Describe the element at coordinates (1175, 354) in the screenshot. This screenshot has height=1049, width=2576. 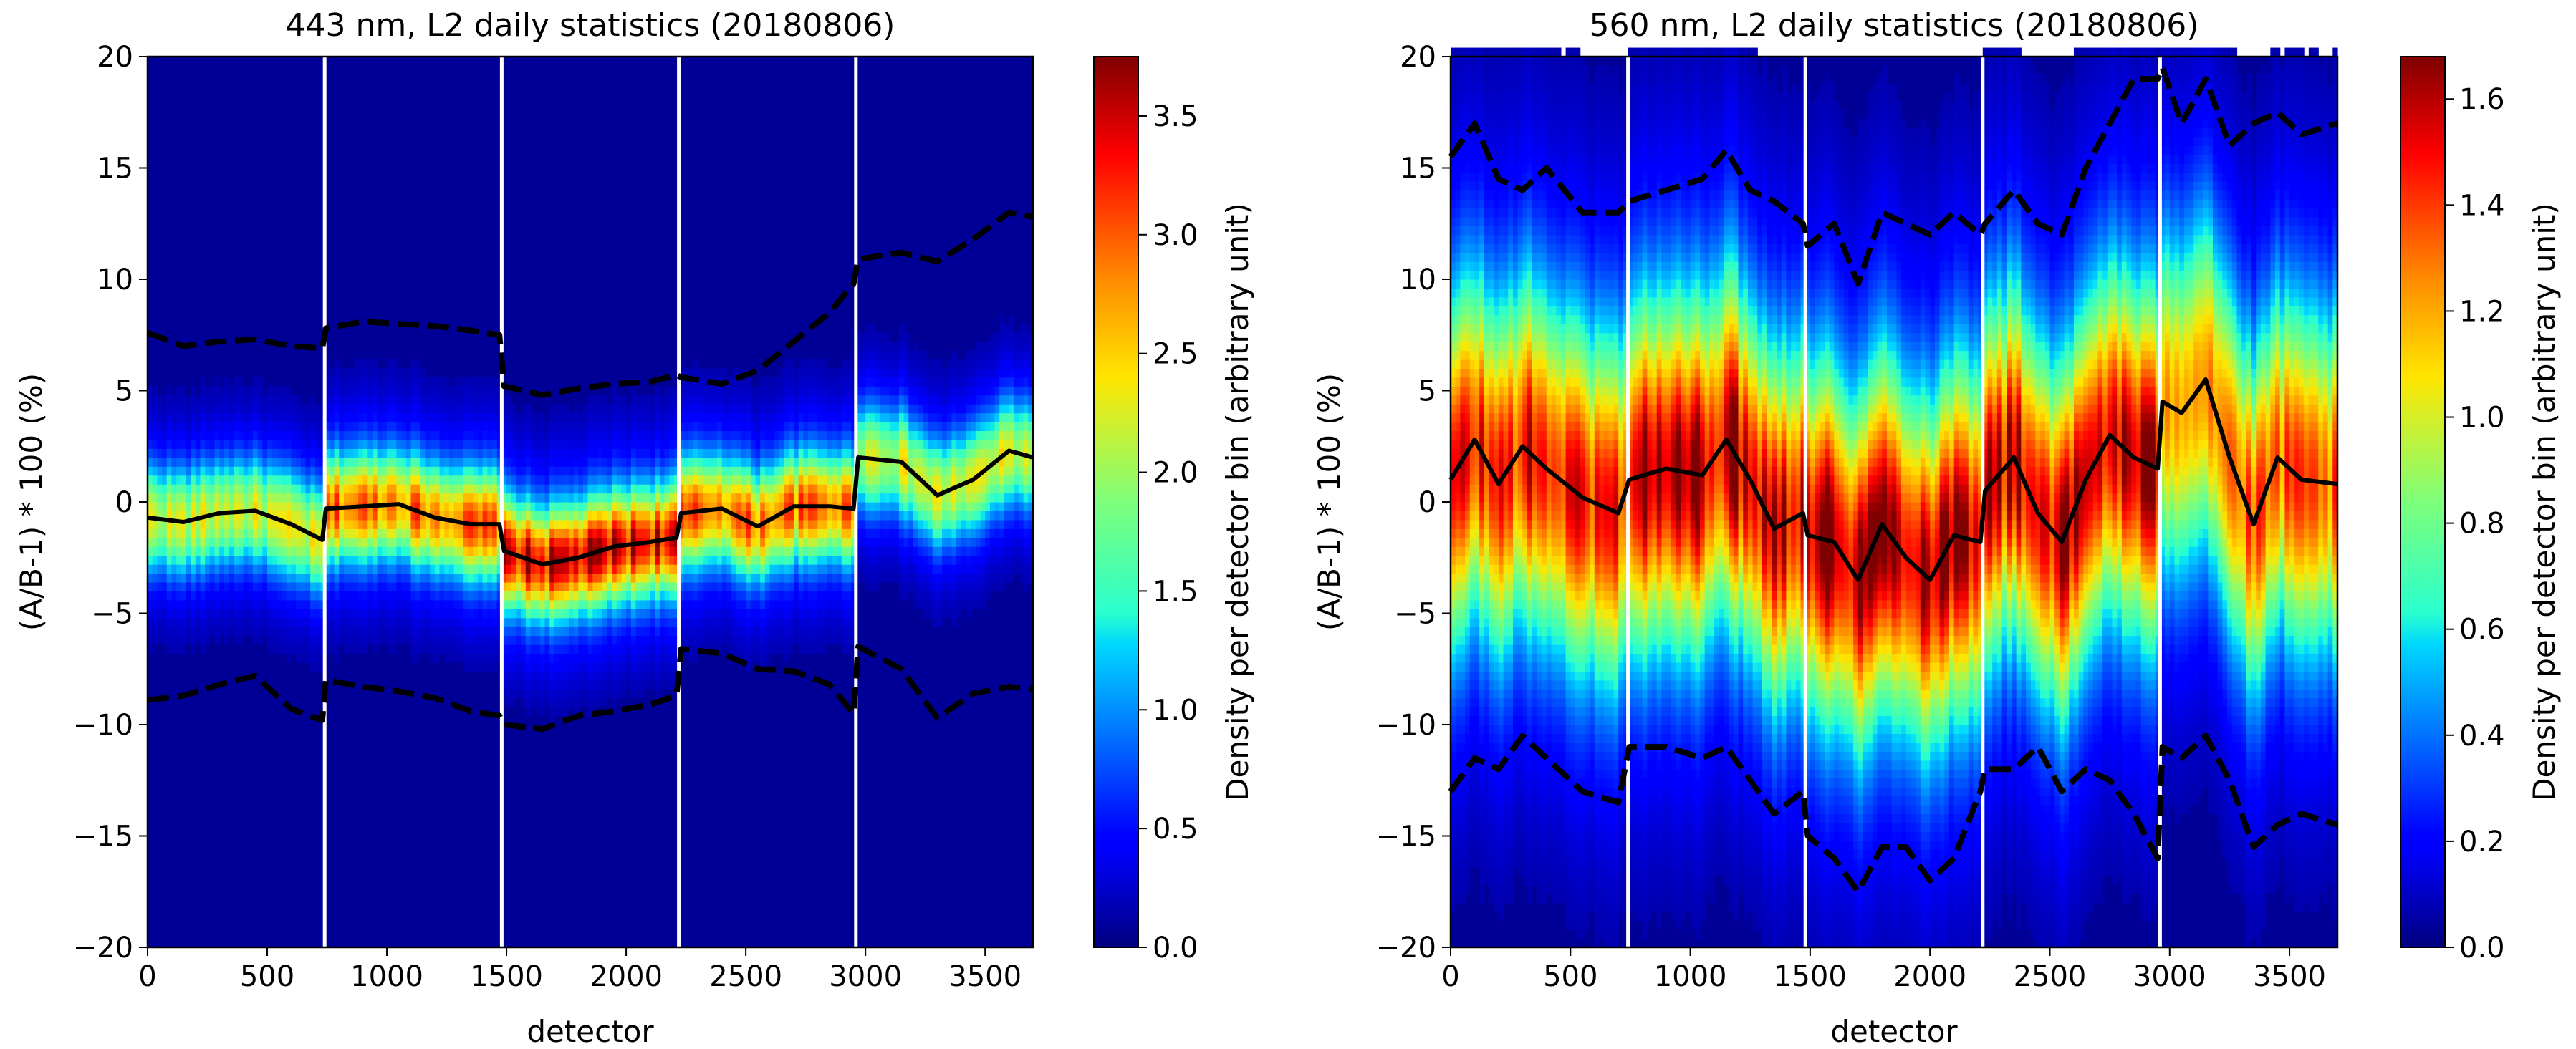
I see `colorbar-tick-label: 2.5` at that location.